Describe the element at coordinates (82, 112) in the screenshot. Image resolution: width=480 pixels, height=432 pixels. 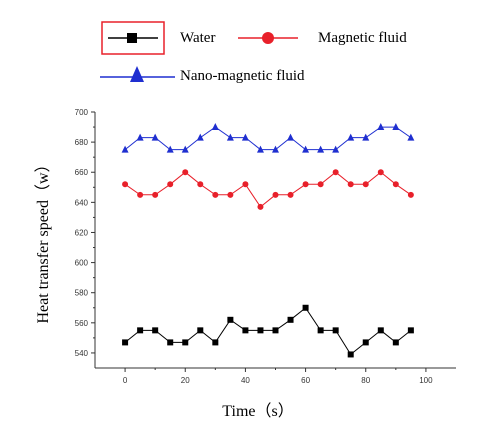
I see `y-tick-label: 700` at that location.